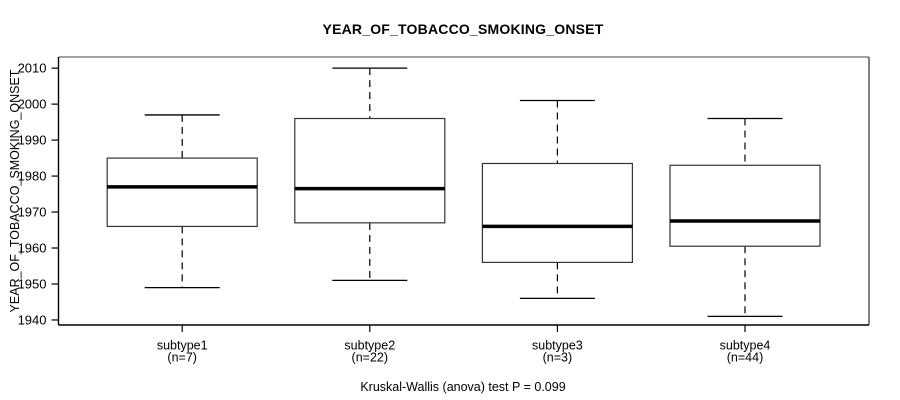 This screenshot has width=900, height=400. What do you see at coordinates (557, 213) in the screenshot?
I see `iqr-box-subtype3` at bounding box center [557, 213].